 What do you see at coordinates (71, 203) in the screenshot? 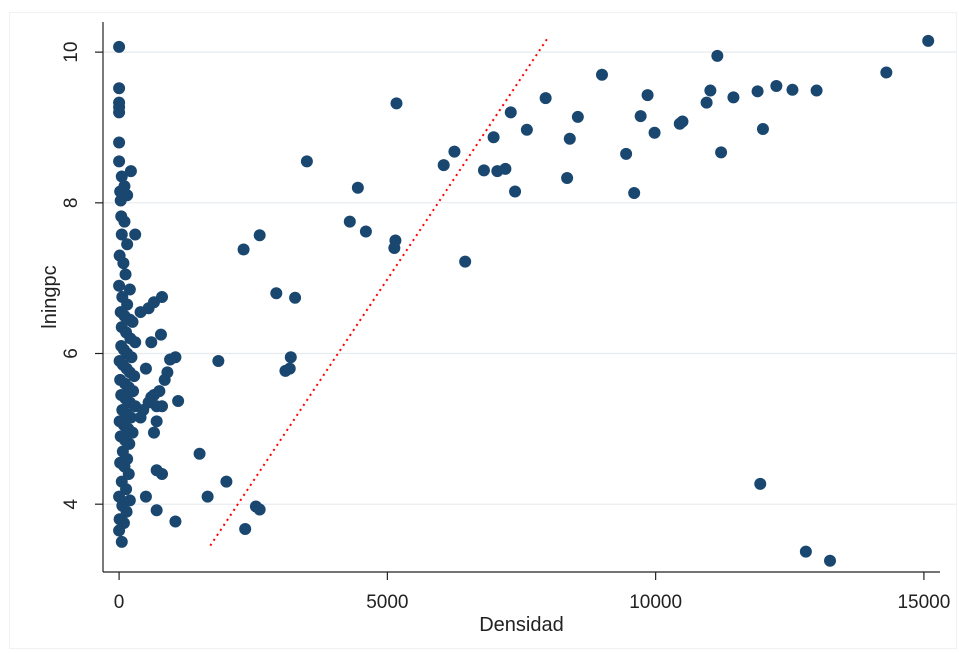
I see `y-tick-label: 8` at bounding box center [71, 203].